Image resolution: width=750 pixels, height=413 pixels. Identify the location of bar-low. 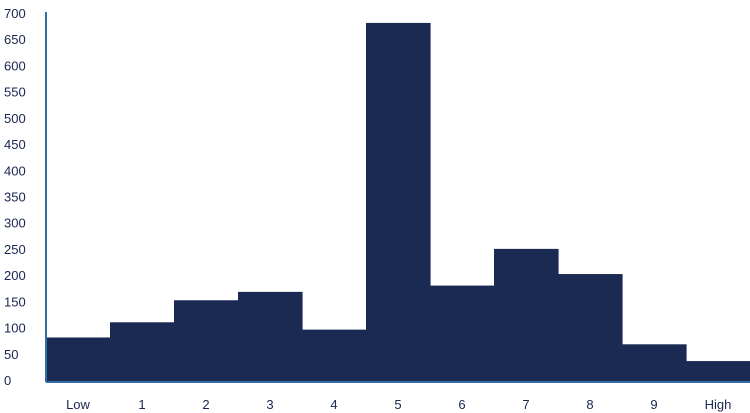
(78, 359).